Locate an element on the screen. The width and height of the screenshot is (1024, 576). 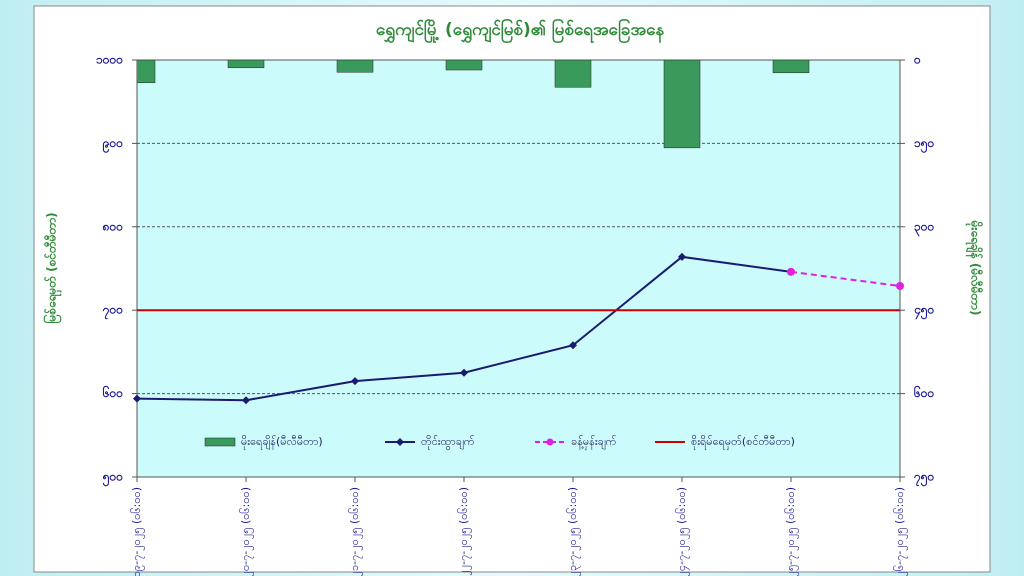
y-tick-label: ၈၀၀ is located at coordinates (113, 226).